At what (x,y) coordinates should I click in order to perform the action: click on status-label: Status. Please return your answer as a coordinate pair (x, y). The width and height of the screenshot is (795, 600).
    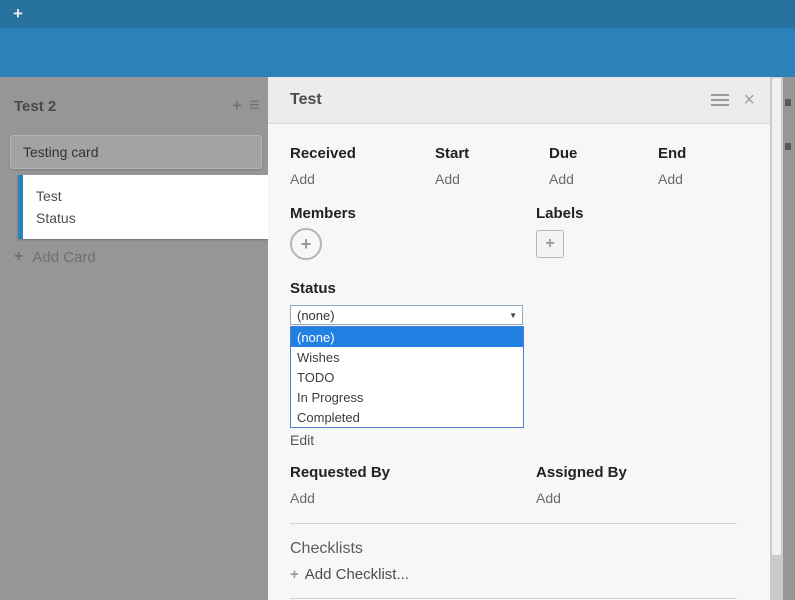
    Looking at the image, I should click on (313, 288).